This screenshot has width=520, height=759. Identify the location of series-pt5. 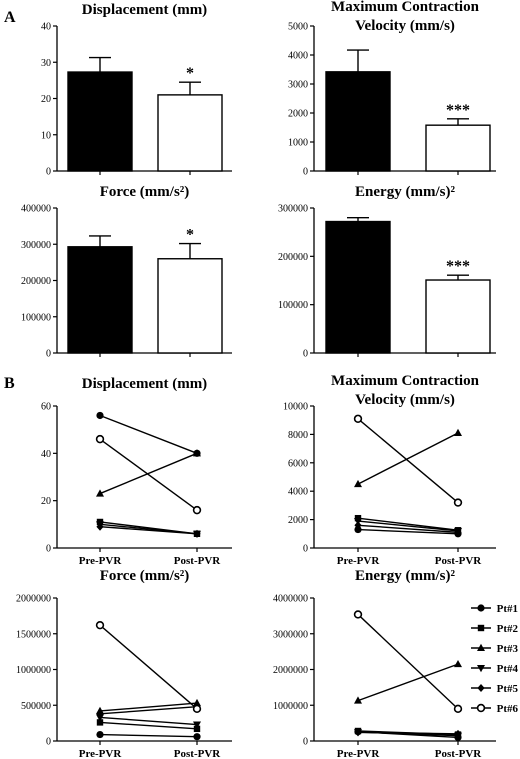
(408, 733).